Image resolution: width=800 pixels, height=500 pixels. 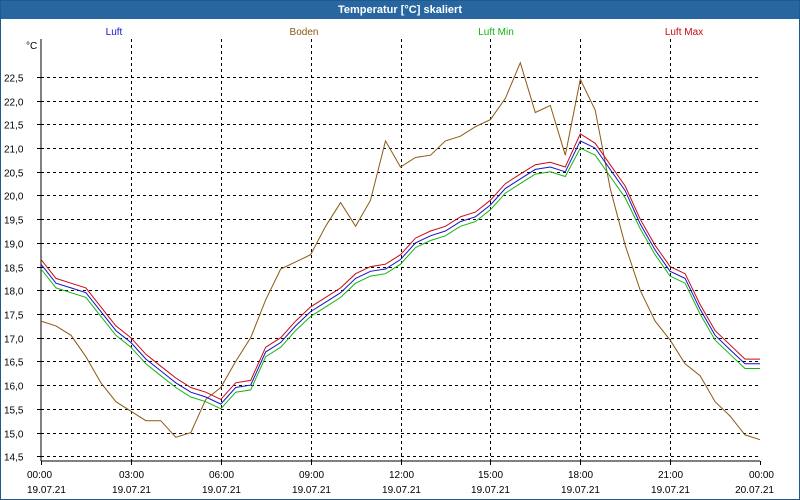 I want to click on y-tick-label: 20,5, so click(x=14, y=174).